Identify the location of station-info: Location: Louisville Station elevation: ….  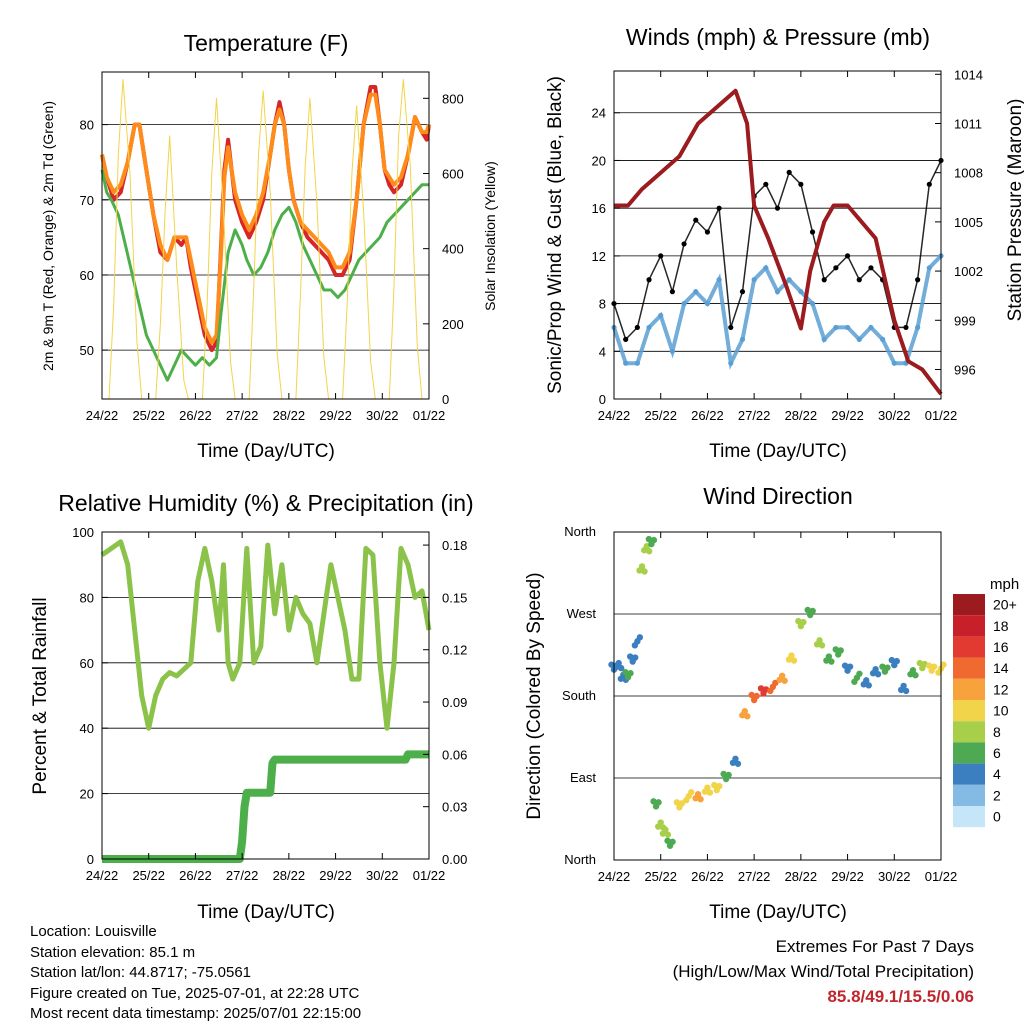
(195, 973).